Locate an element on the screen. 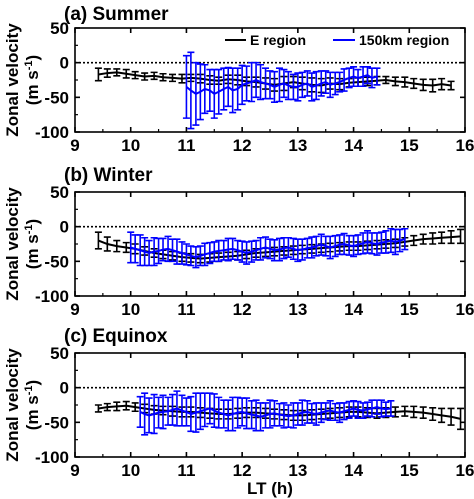 The width and height of the screenshot is (474, 499). y-axis-label-line2-winter: (m s-1) is located at coordinates (32, 244).